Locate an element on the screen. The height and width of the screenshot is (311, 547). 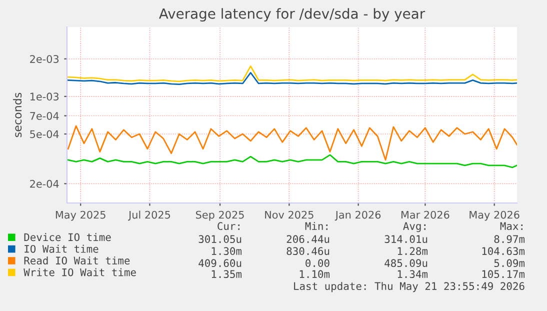
text: 1.30m is located at coordinates (227, 251).